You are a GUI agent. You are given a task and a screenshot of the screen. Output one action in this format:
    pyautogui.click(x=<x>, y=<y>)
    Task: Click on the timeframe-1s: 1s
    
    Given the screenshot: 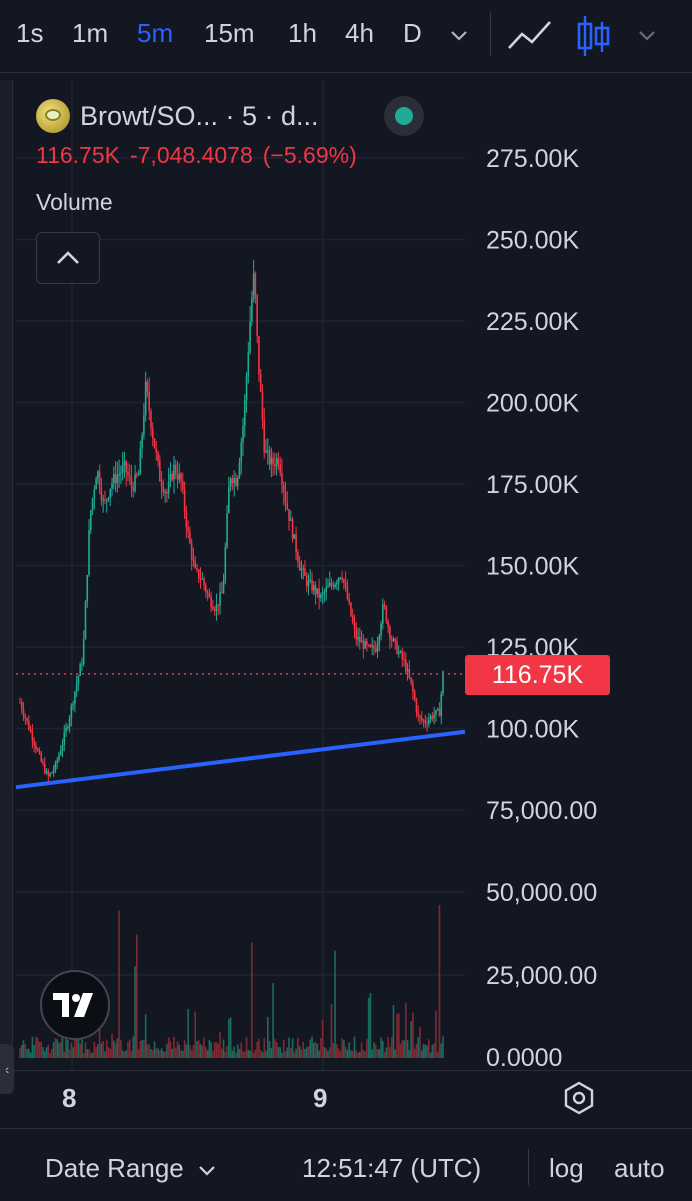 What is the action you would take?
    pyautogui.click(x=30, y=33)
    